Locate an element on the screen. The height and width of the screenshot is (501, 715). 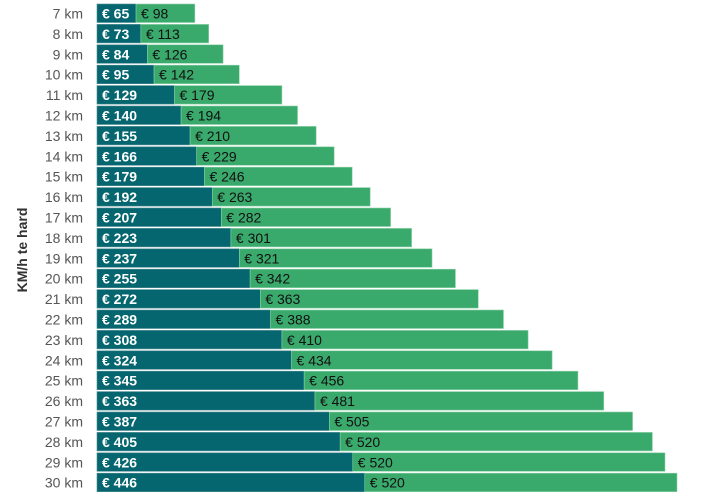
data-label-series-1: € 289 is located at coordinates (119, 320).